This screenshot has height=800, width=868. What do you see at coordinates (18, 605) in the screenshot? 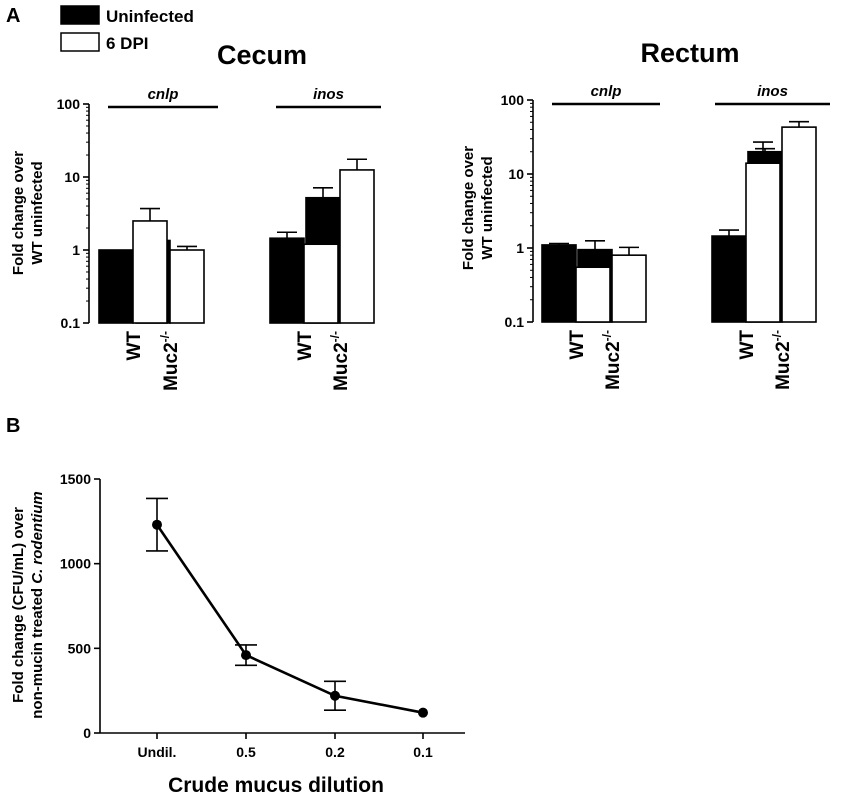
I see `dilution-ylabel-line1: Fold change (CFU/mL) over` at bounding box center [18, 605].